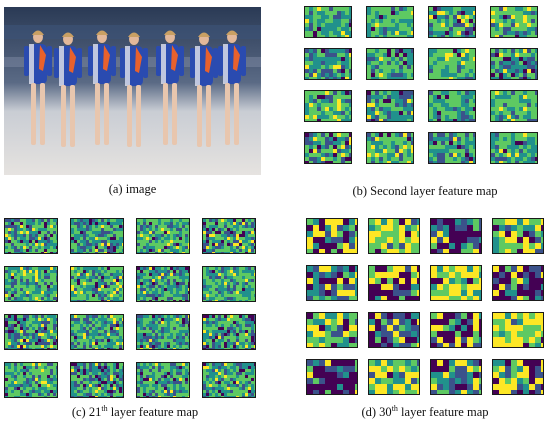 The width and height of the screenshot is (550, 428). I want to click on caption-d-sup: th, so click(394, 408).